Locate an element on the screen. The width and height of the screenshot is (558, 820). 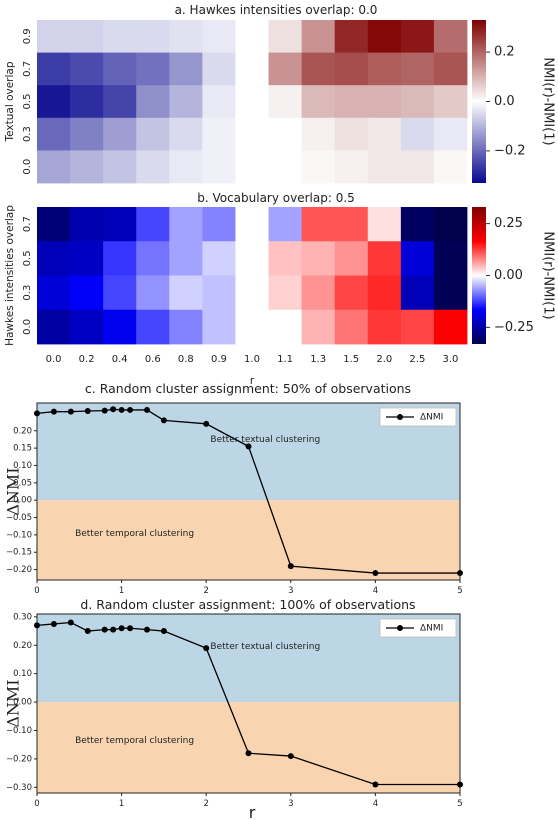
legend-label: ΔNMI is located at coordinates (431, 418).